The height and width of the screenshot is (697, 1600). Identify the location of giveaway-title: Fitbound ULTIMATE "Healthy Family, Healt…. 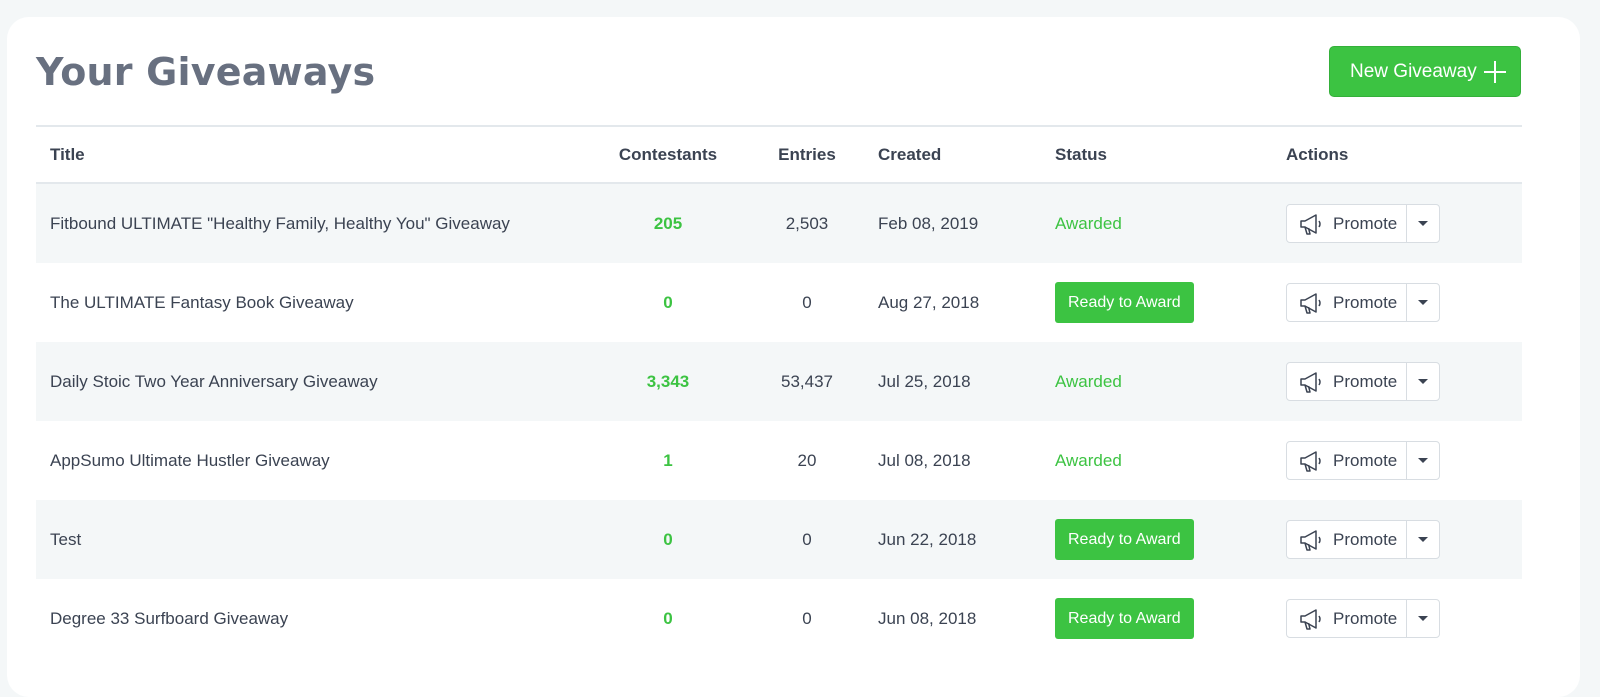
(280, 223).